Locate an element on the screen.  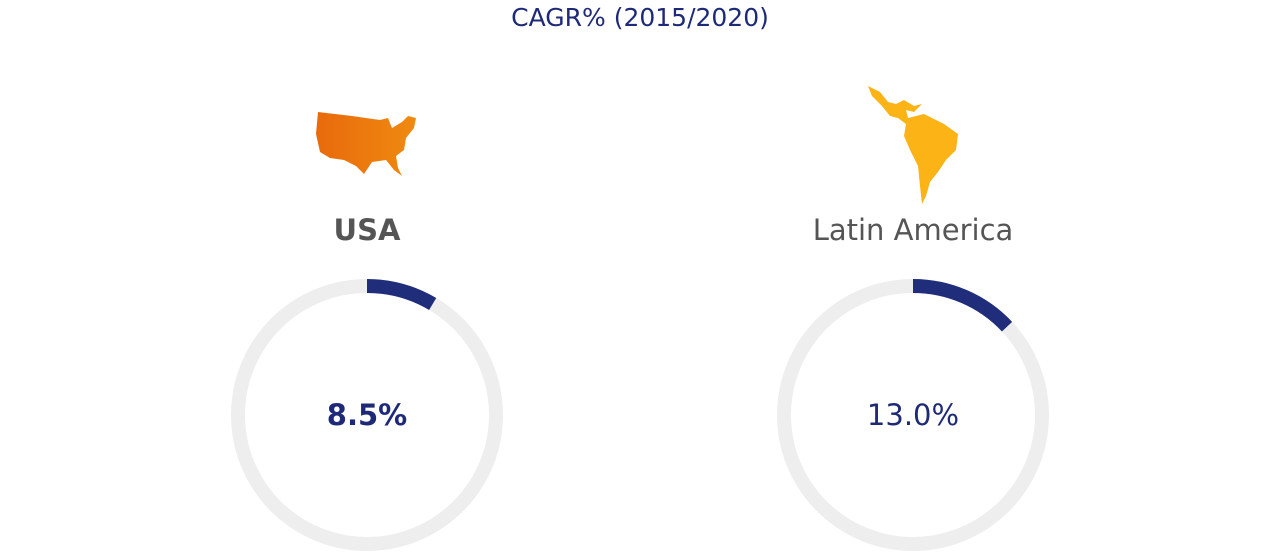
category-label: Latin America is located at coordinates (913, 230).